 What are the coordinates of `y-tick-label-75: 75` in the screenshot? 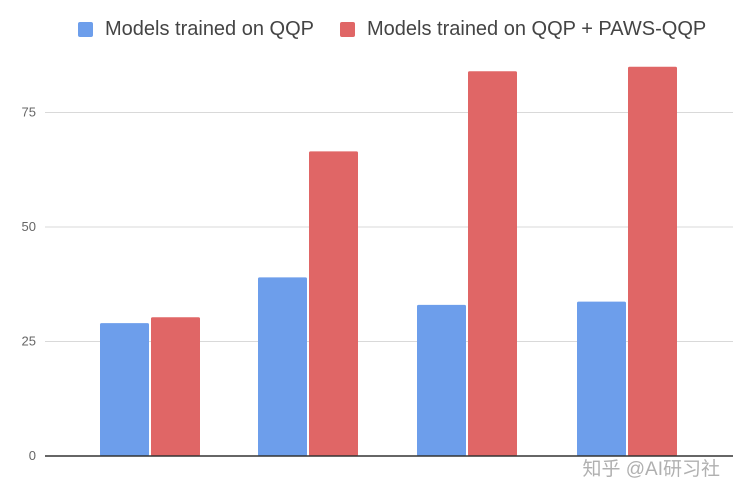 It's located at (29, 112).